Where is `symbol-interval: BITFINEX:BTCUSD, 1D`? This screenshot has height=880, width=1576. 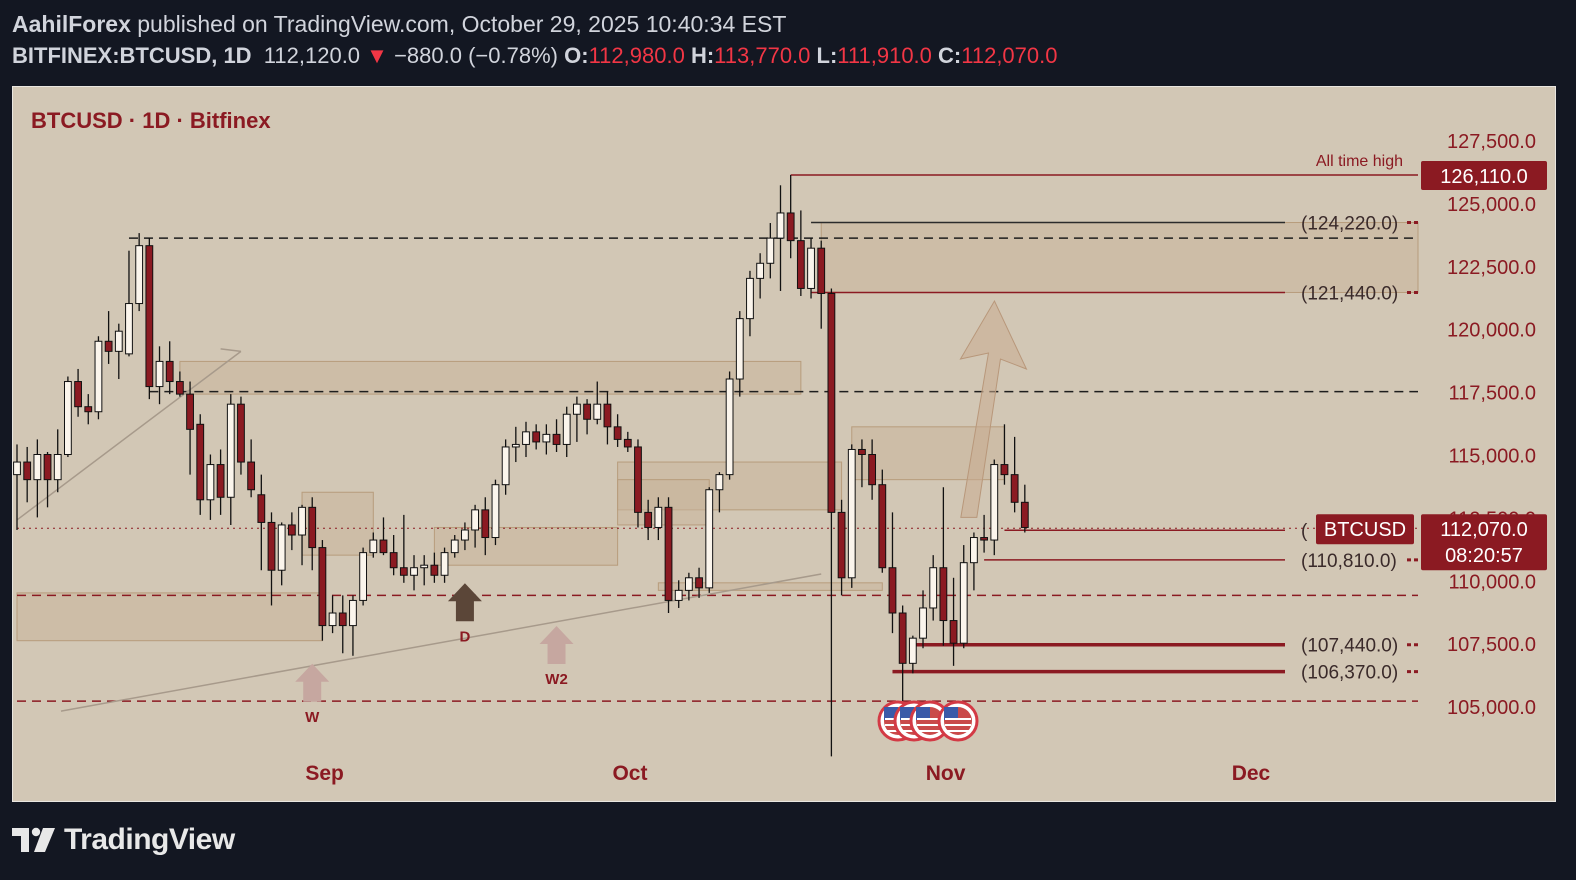 symbol-interval: BITFINEX:BTCUSD, 1D is located at coordinates (132, 55).